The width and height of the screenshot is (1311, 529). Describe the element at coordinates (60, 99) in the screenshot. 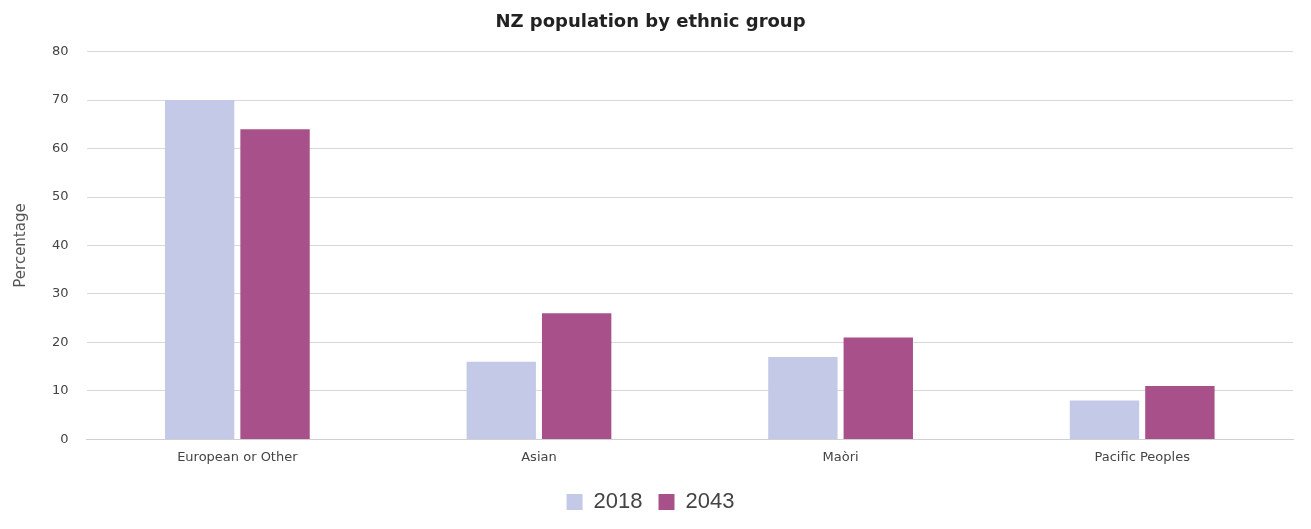

I see `y-tick-label: 70` at that location.